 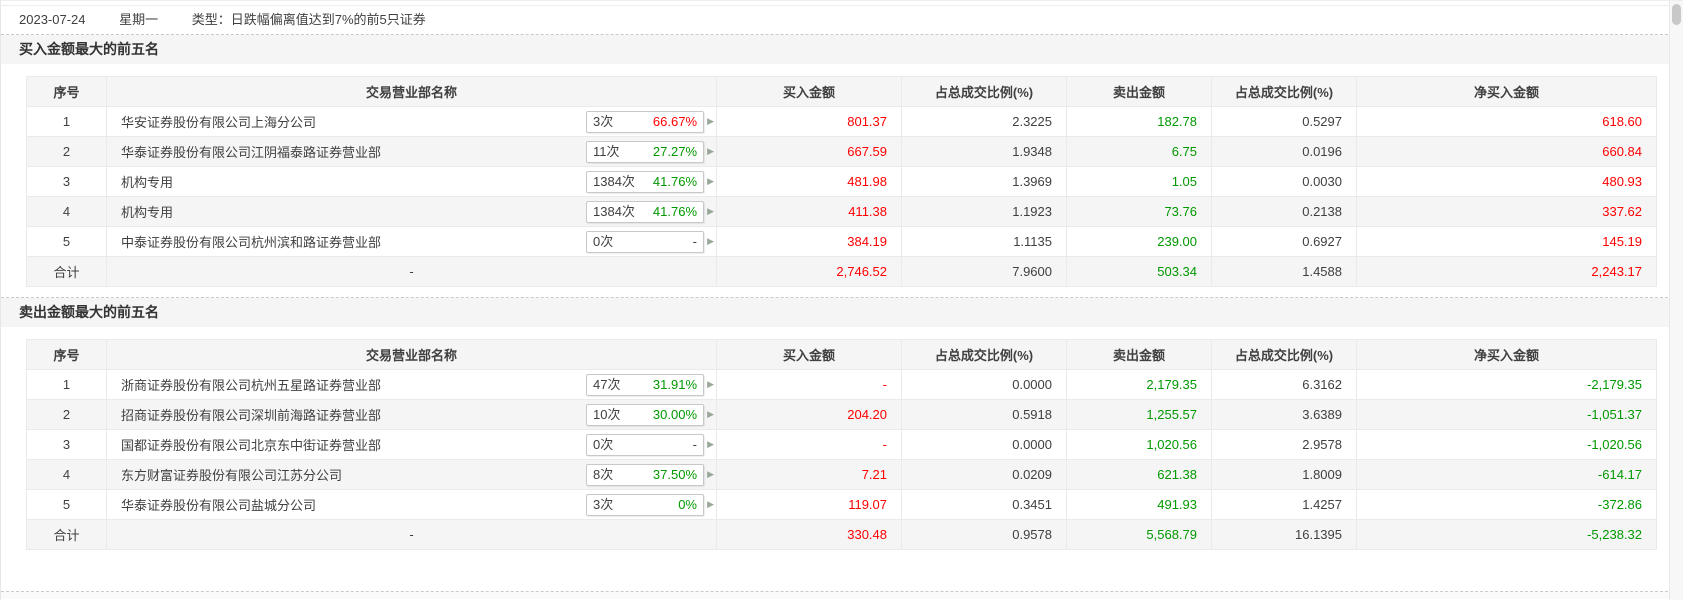 What do you see at coordinates (984, 504) in the screenshot?
I see `buy-ratio-cell: 0.3451` at bounding box center [984, 504].